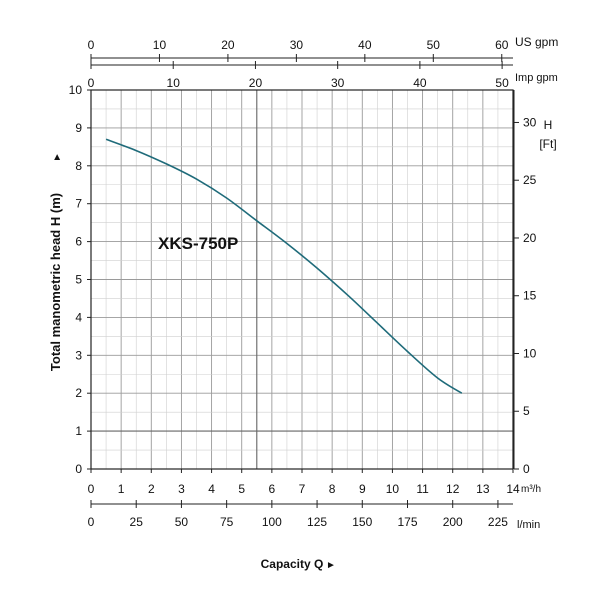  I want to click on us-gpm-tick-label: 10, so click(160, 45).